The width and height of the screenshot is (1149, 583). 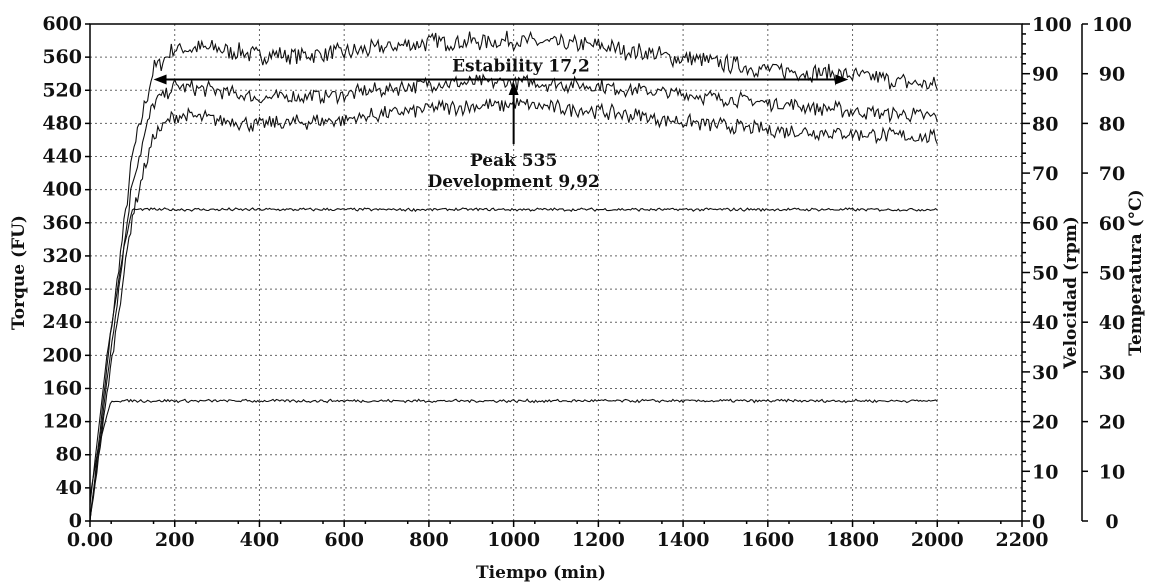 I want to click on y-left-tick-label: 560, so click(x=62, y=57).